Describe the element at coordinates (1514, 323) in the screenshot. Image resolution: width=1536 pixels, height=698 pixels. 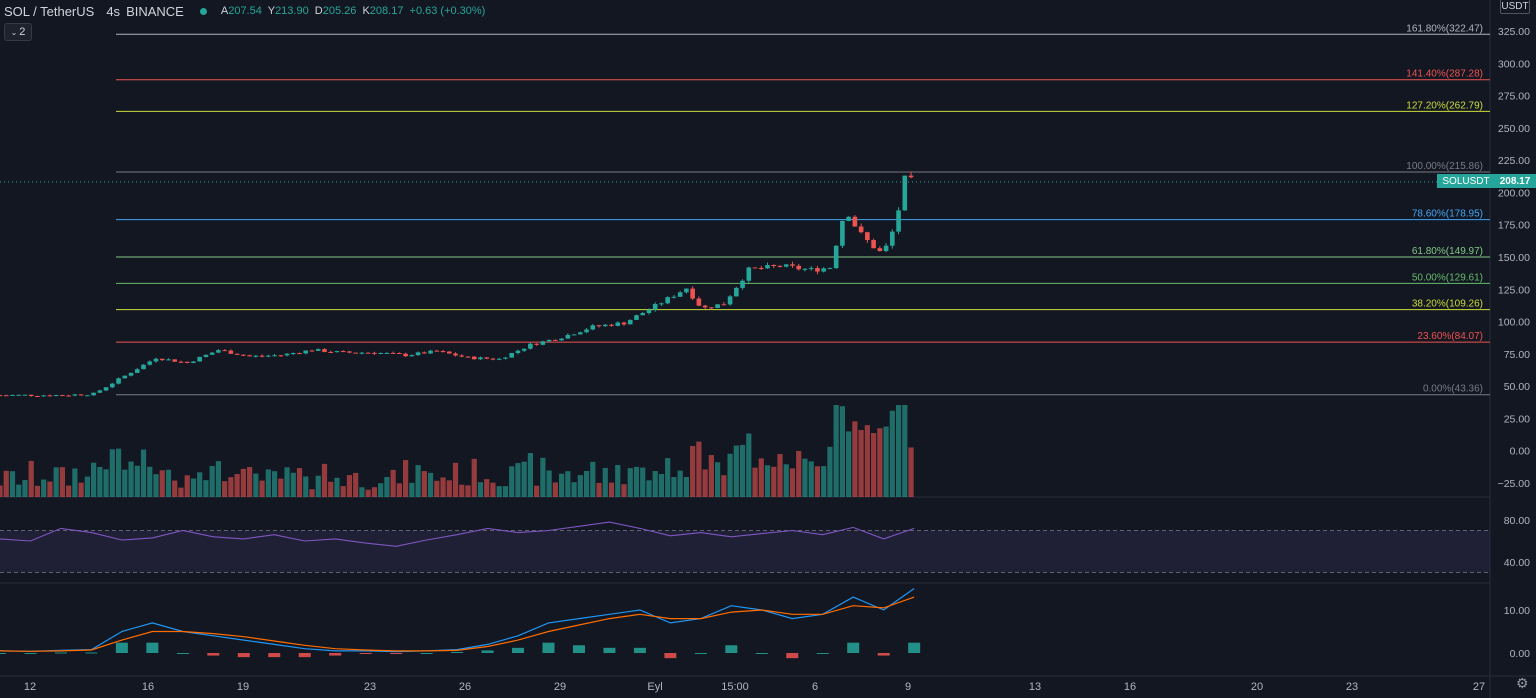
I see `price-tick-label: 100.00` at that location.